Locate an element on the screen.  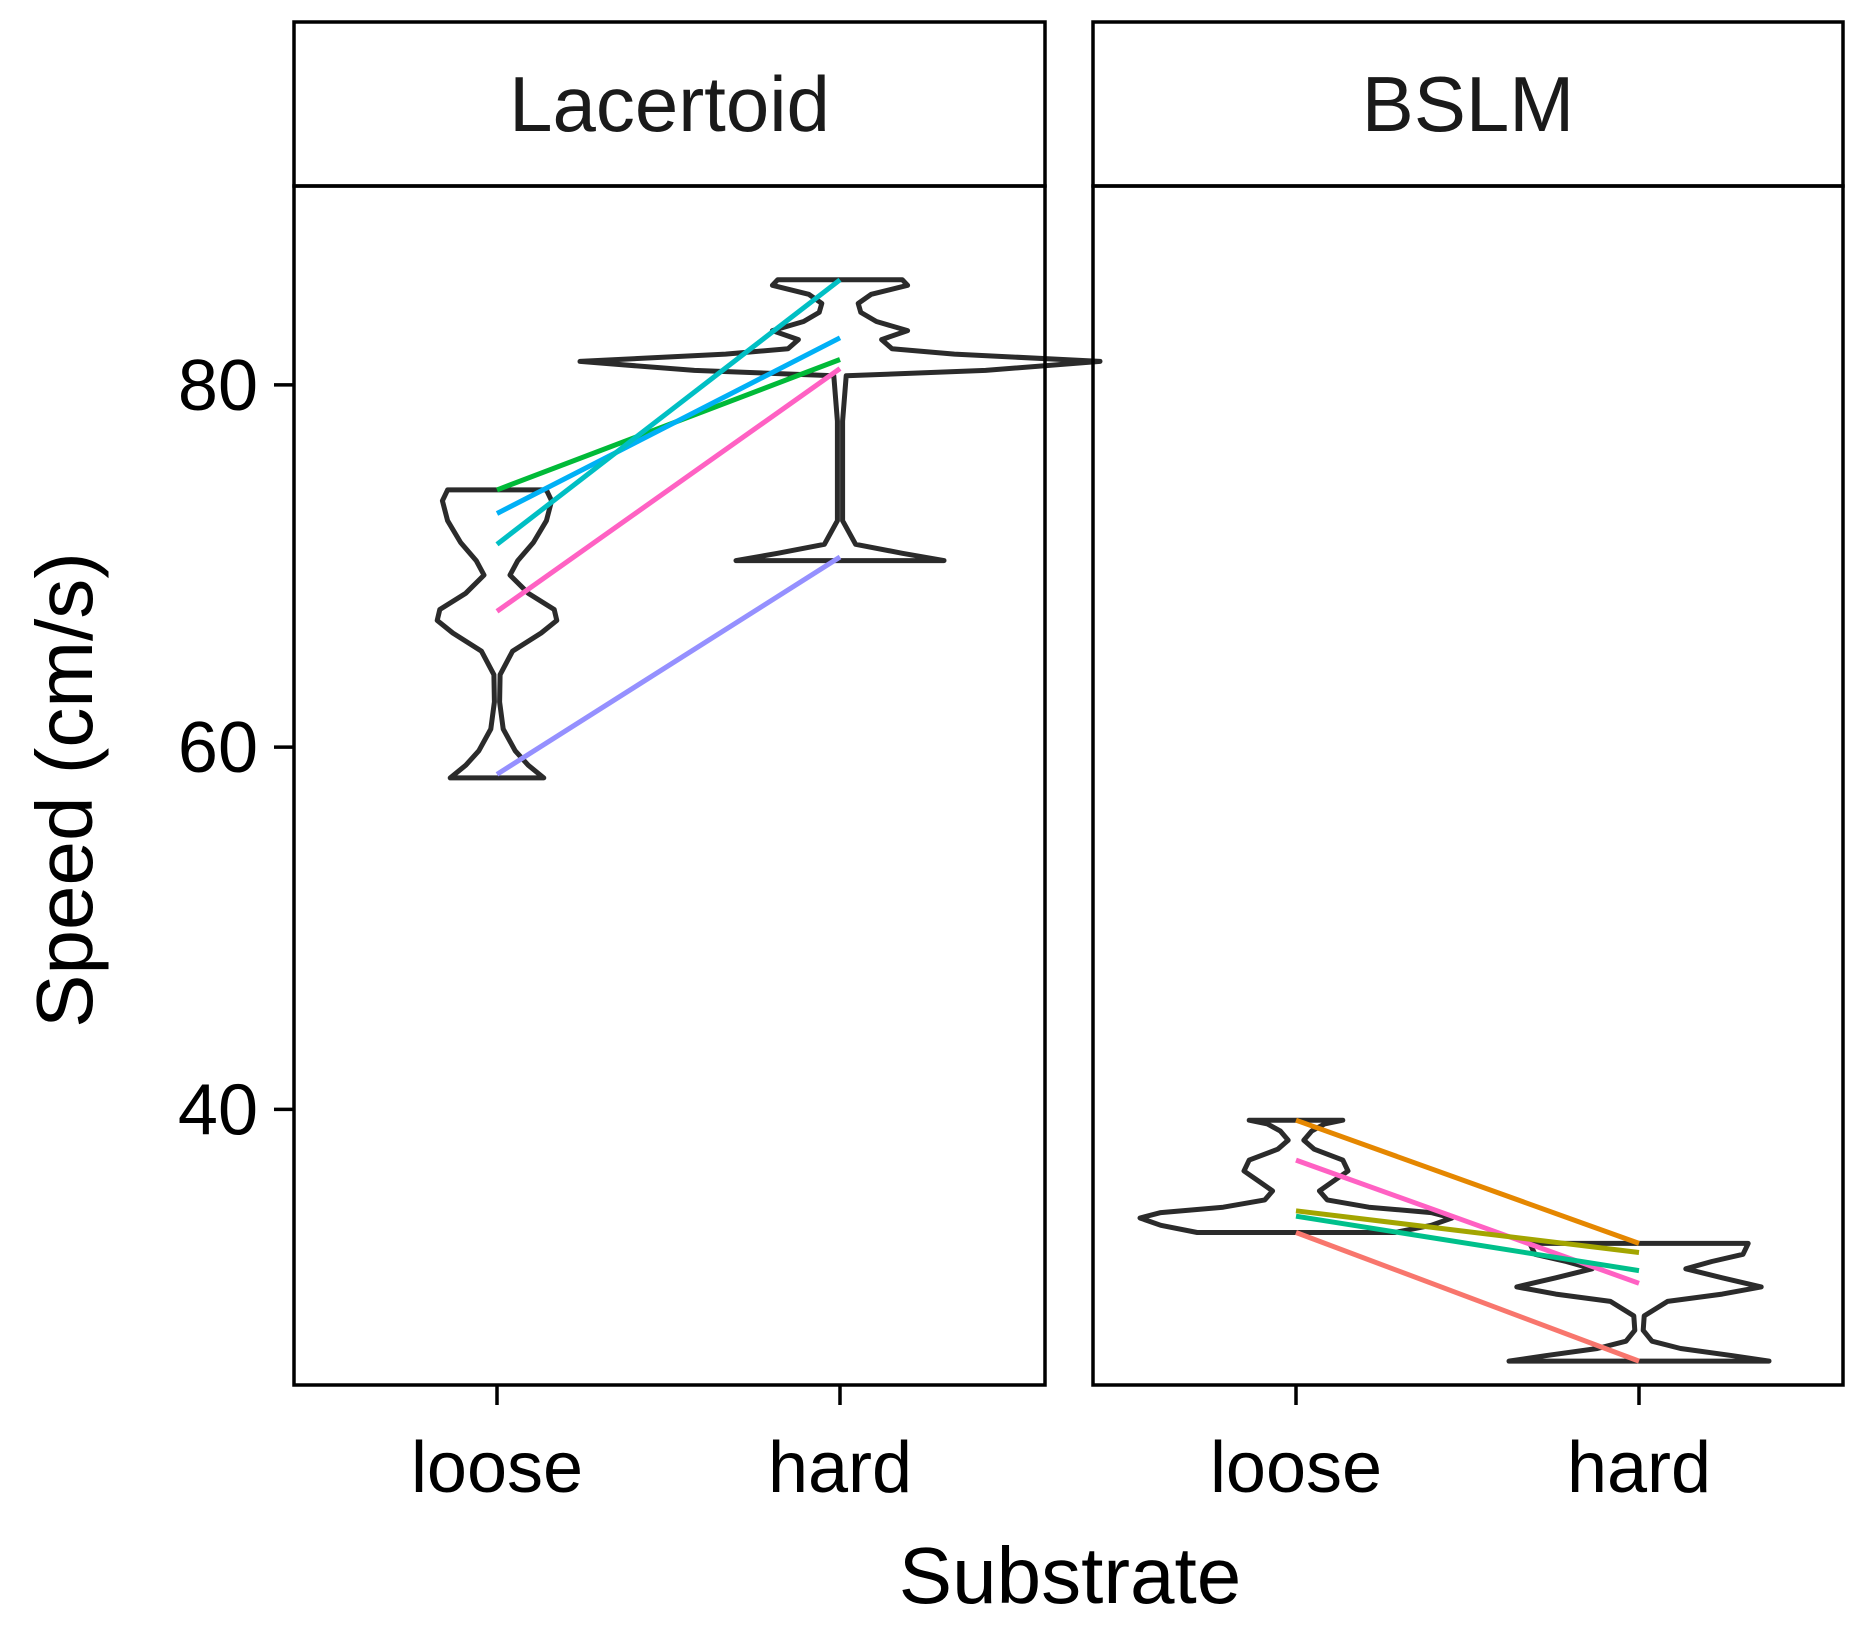
y-axis-title: Speed (cm/s) is located at coordinates (64, 790).